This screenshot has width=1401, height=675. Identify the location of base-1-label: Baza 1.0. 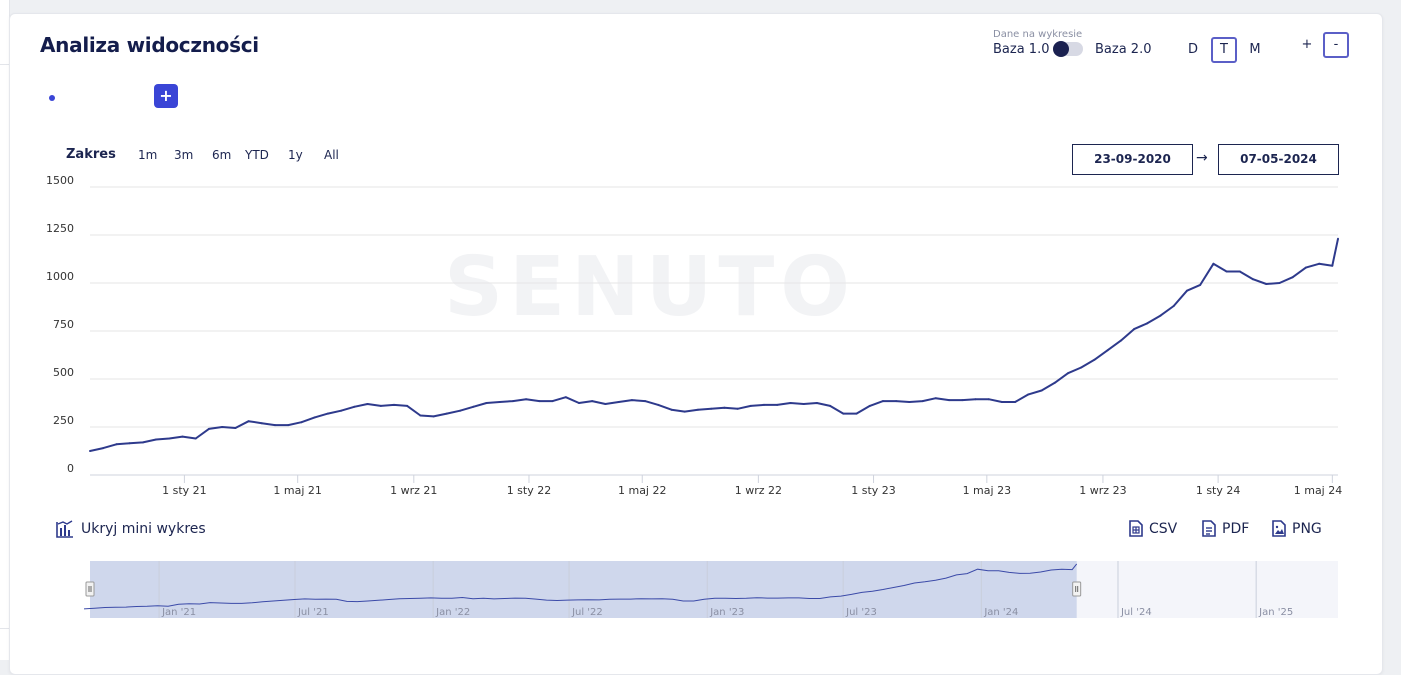
(1021, 49).